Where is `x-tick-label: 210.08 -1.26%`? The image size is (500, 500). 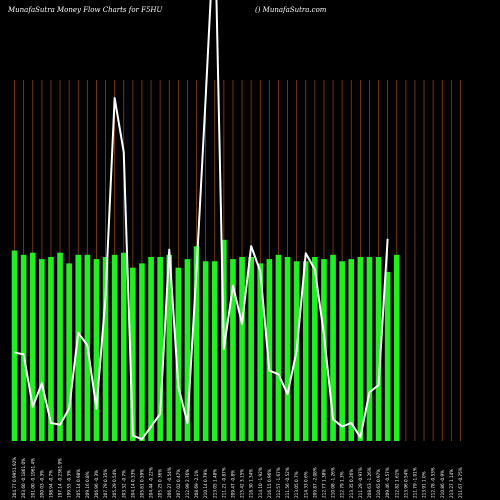
x-tick-label: 210.08 -1.26% is located at coordinates (333, 482).